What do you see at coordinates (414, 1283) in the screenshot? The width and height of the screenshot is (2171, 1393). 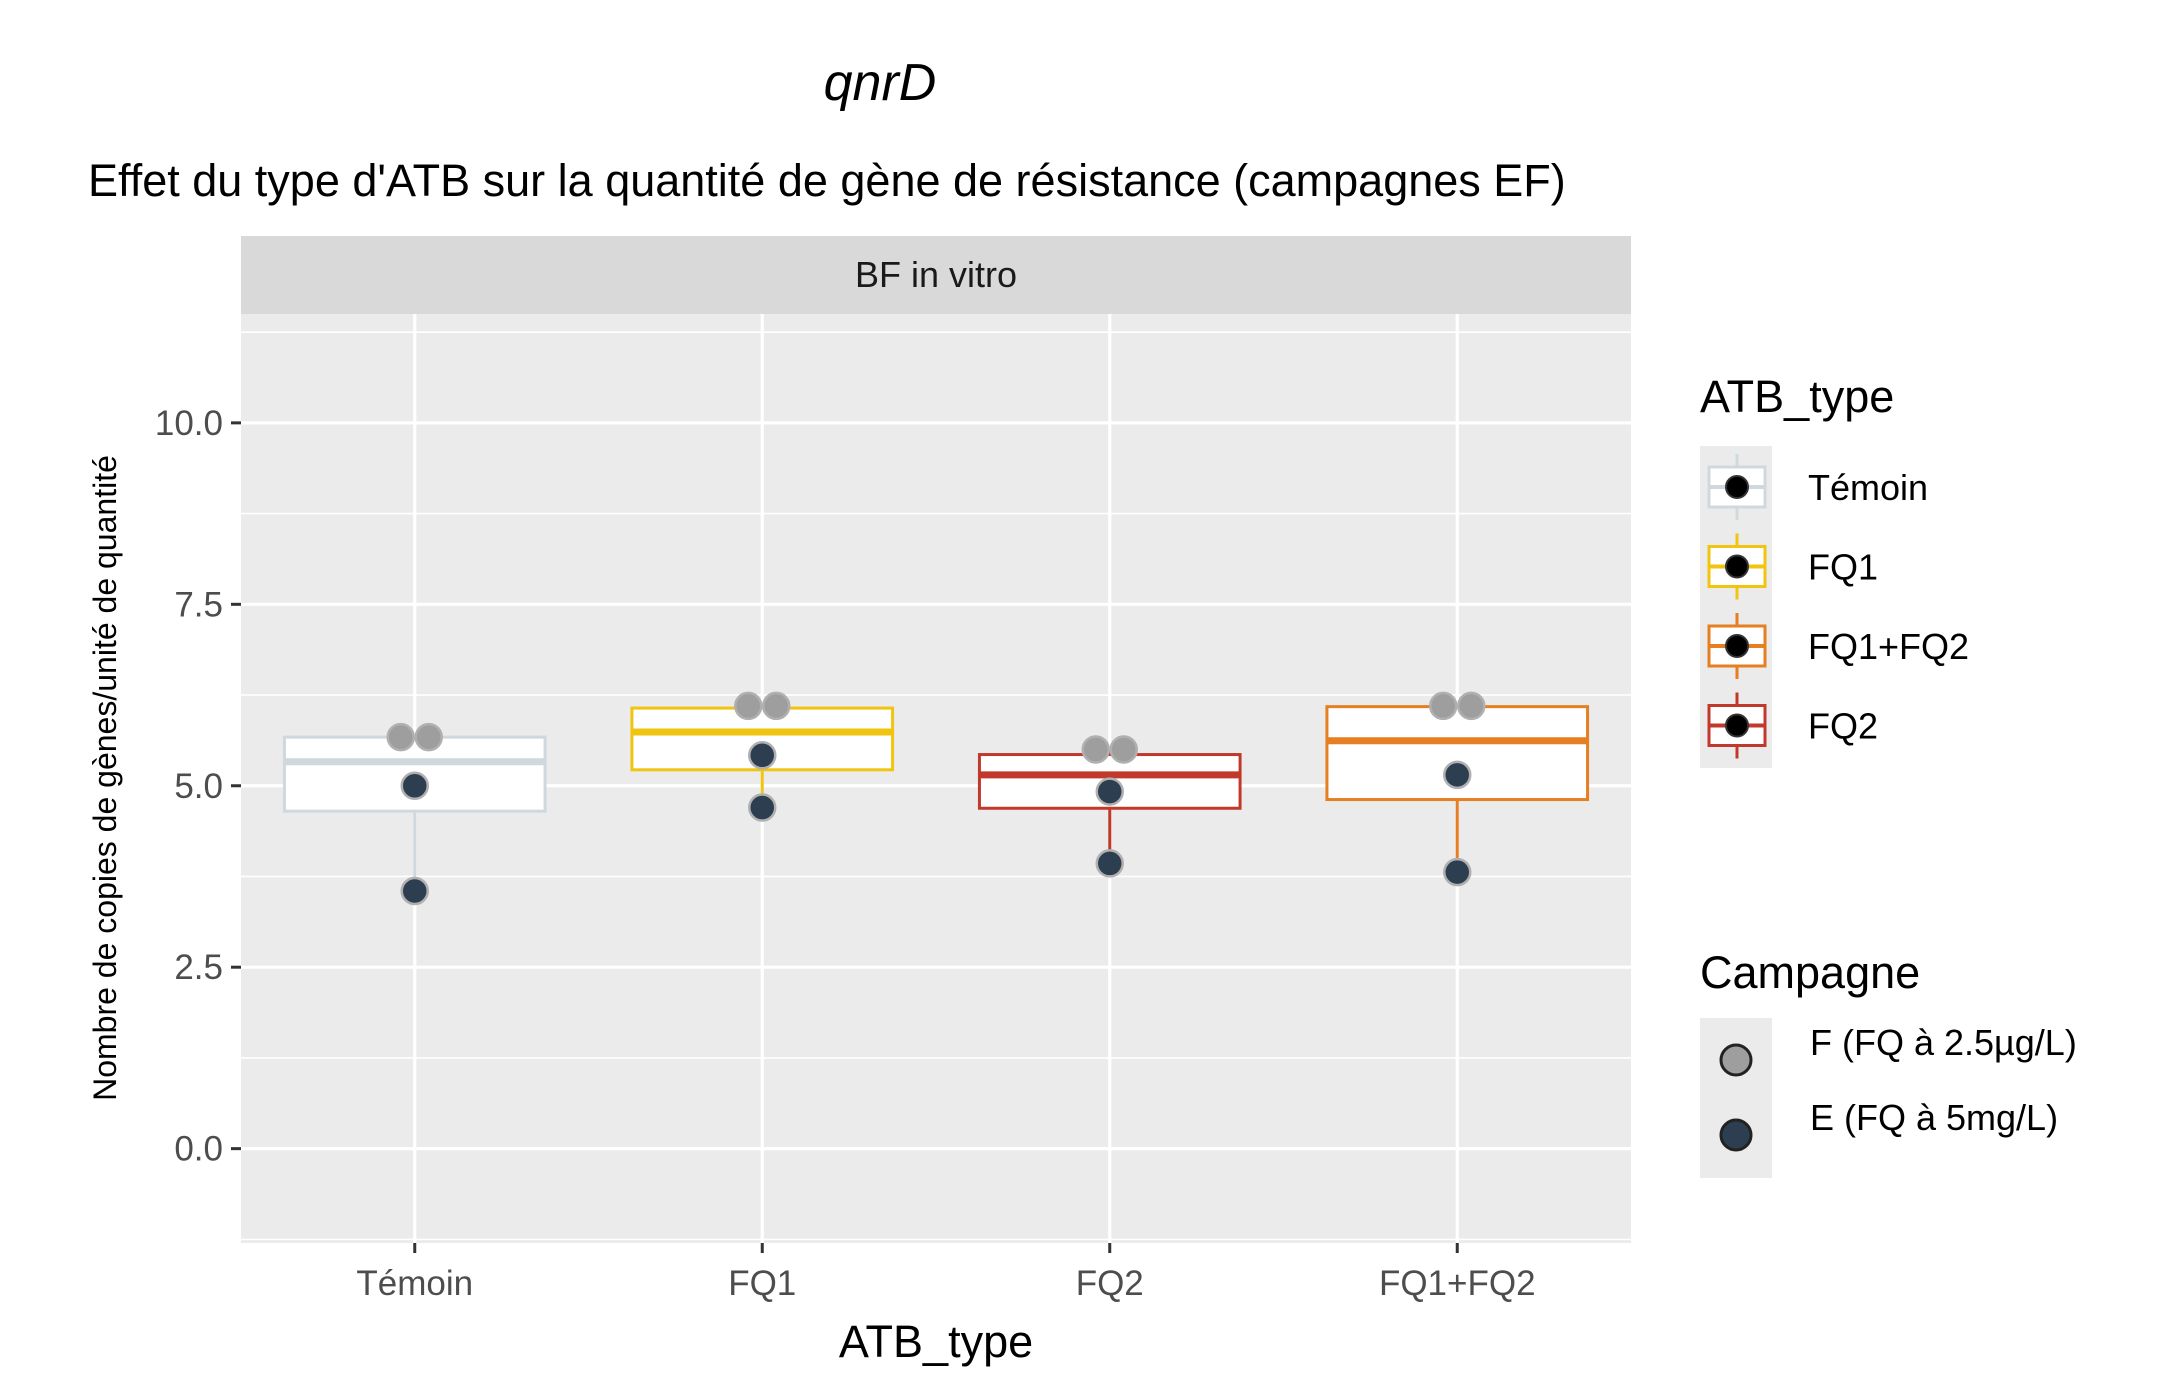 I see `x-tick-label: Témoin` at bounding box center [414, 1283].